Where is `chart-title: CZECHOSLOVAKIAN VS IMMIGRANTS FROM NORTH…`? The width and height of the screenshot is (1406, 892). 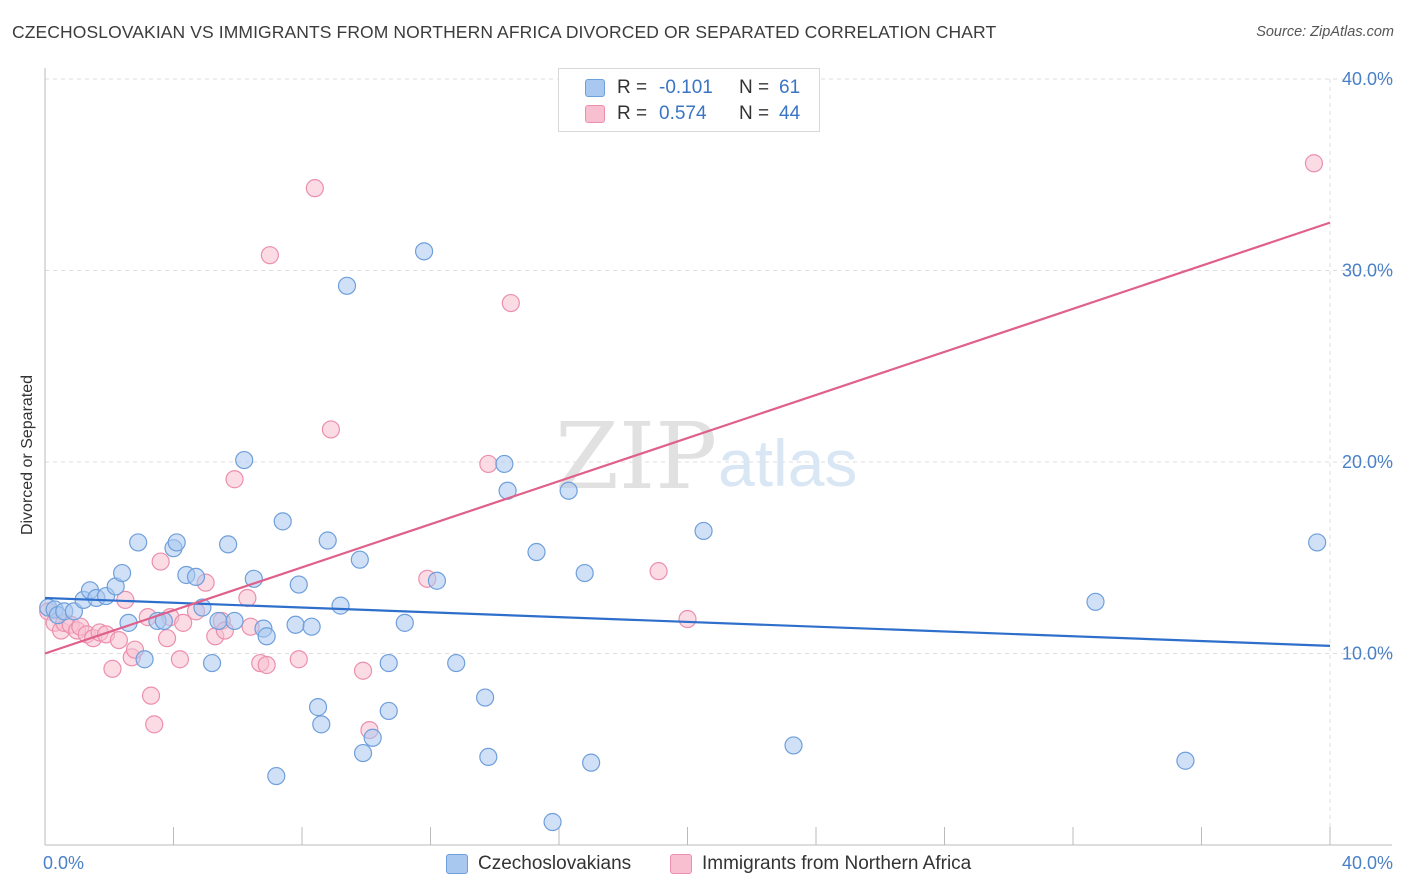 chart-title: CZECHOSLOVAKIAN VS IMMIGRANTS FROM NORTH… is located at coordinates (504, 32).